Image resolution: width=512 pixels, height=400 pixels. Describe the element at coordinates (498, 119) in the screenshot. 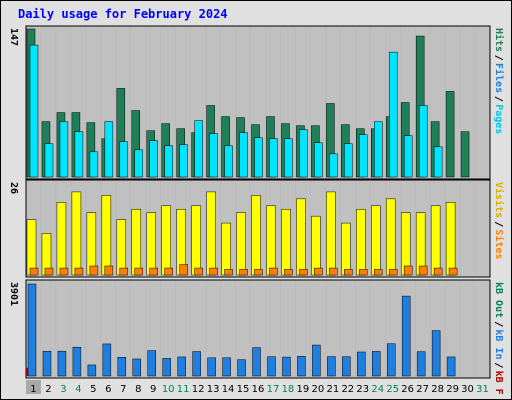

I see `panel-1-legend-0: Pages` at that location.